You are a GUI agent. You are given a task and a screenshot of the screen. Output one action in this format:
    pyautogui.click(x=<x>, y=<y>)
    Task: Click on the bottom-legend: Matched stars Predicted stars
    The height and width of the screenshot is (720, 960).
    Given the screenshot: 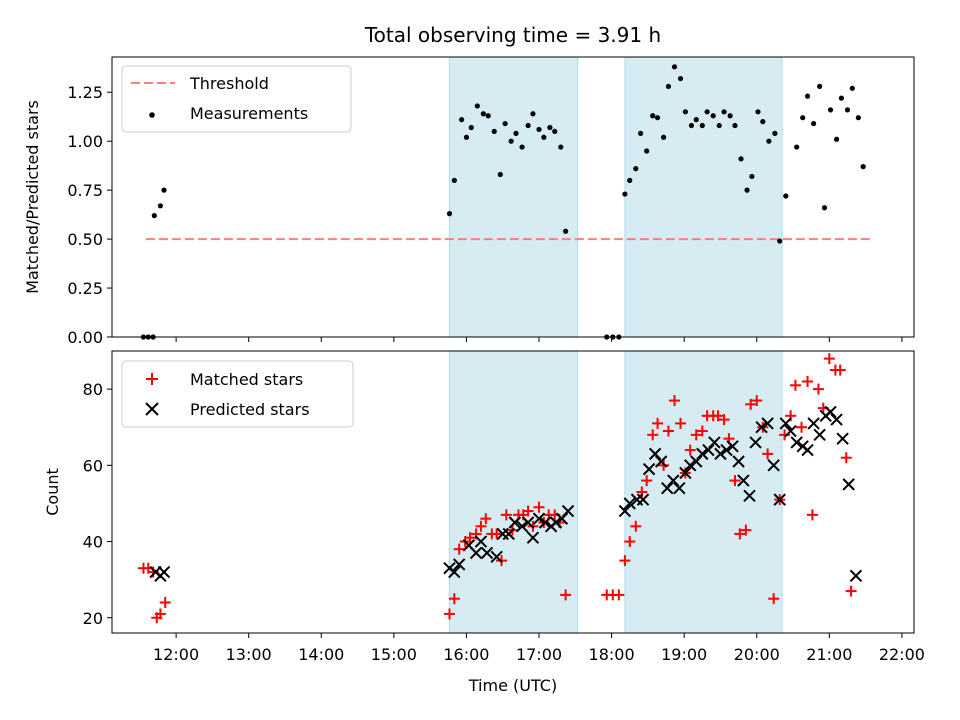 What is the action you would take?
    pyautogui.click(x=237, y=394)
    